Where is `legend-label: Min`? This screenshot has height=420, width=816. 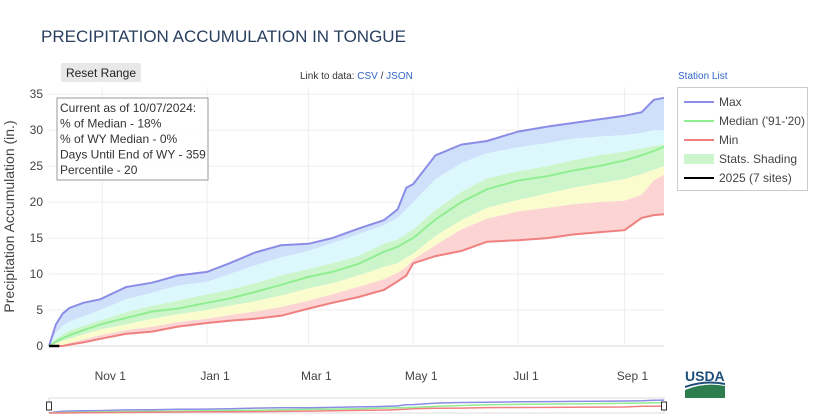 legend-label: Min is located at coordinates (729, 140).